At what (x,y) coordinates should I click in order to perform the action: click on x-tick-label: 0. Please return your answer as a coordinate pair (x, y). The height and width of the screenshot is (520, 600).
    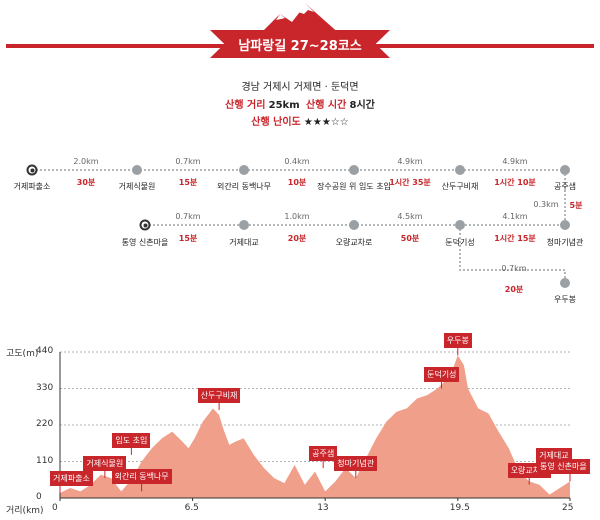
    Looking at the image, I should click on (55, 508).